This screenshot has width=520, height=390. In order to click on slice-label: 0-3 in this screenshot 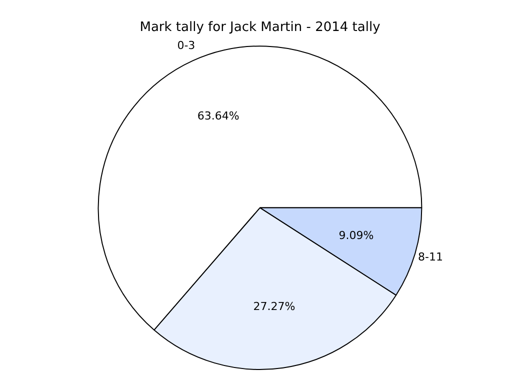, I will do `click(186, 45)`.